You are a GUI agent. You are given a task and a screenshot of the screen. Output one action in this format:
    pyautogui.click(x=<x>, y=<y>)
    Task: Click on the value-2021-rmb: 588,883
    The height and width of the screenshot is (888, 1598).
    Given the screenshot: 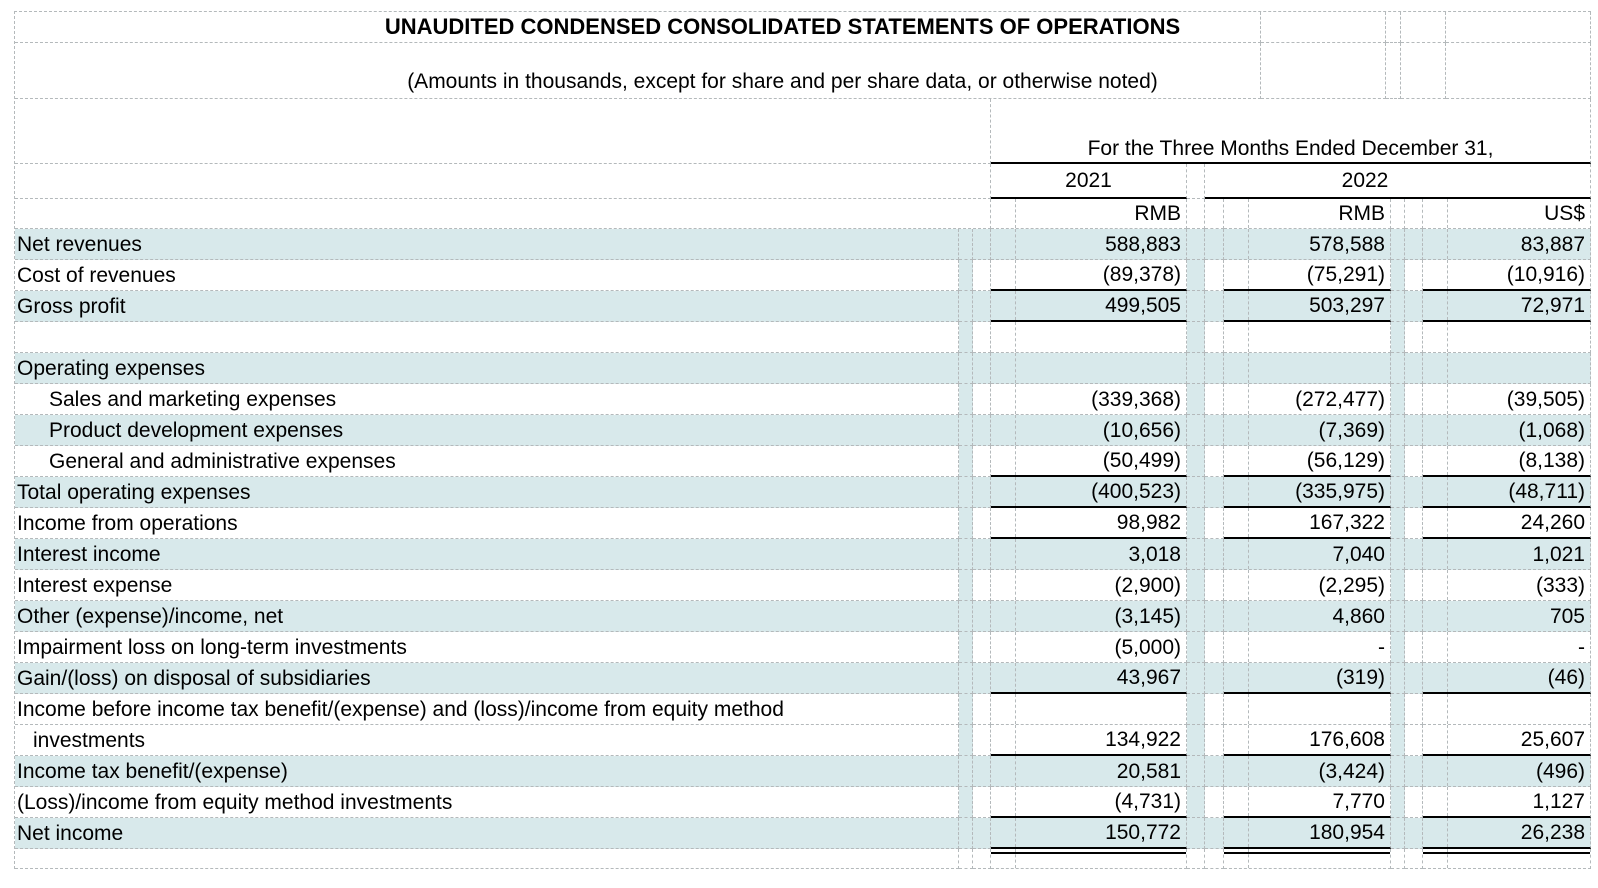 What is the action you would take?
    pyautogui.click(x=1089, y=244)
    